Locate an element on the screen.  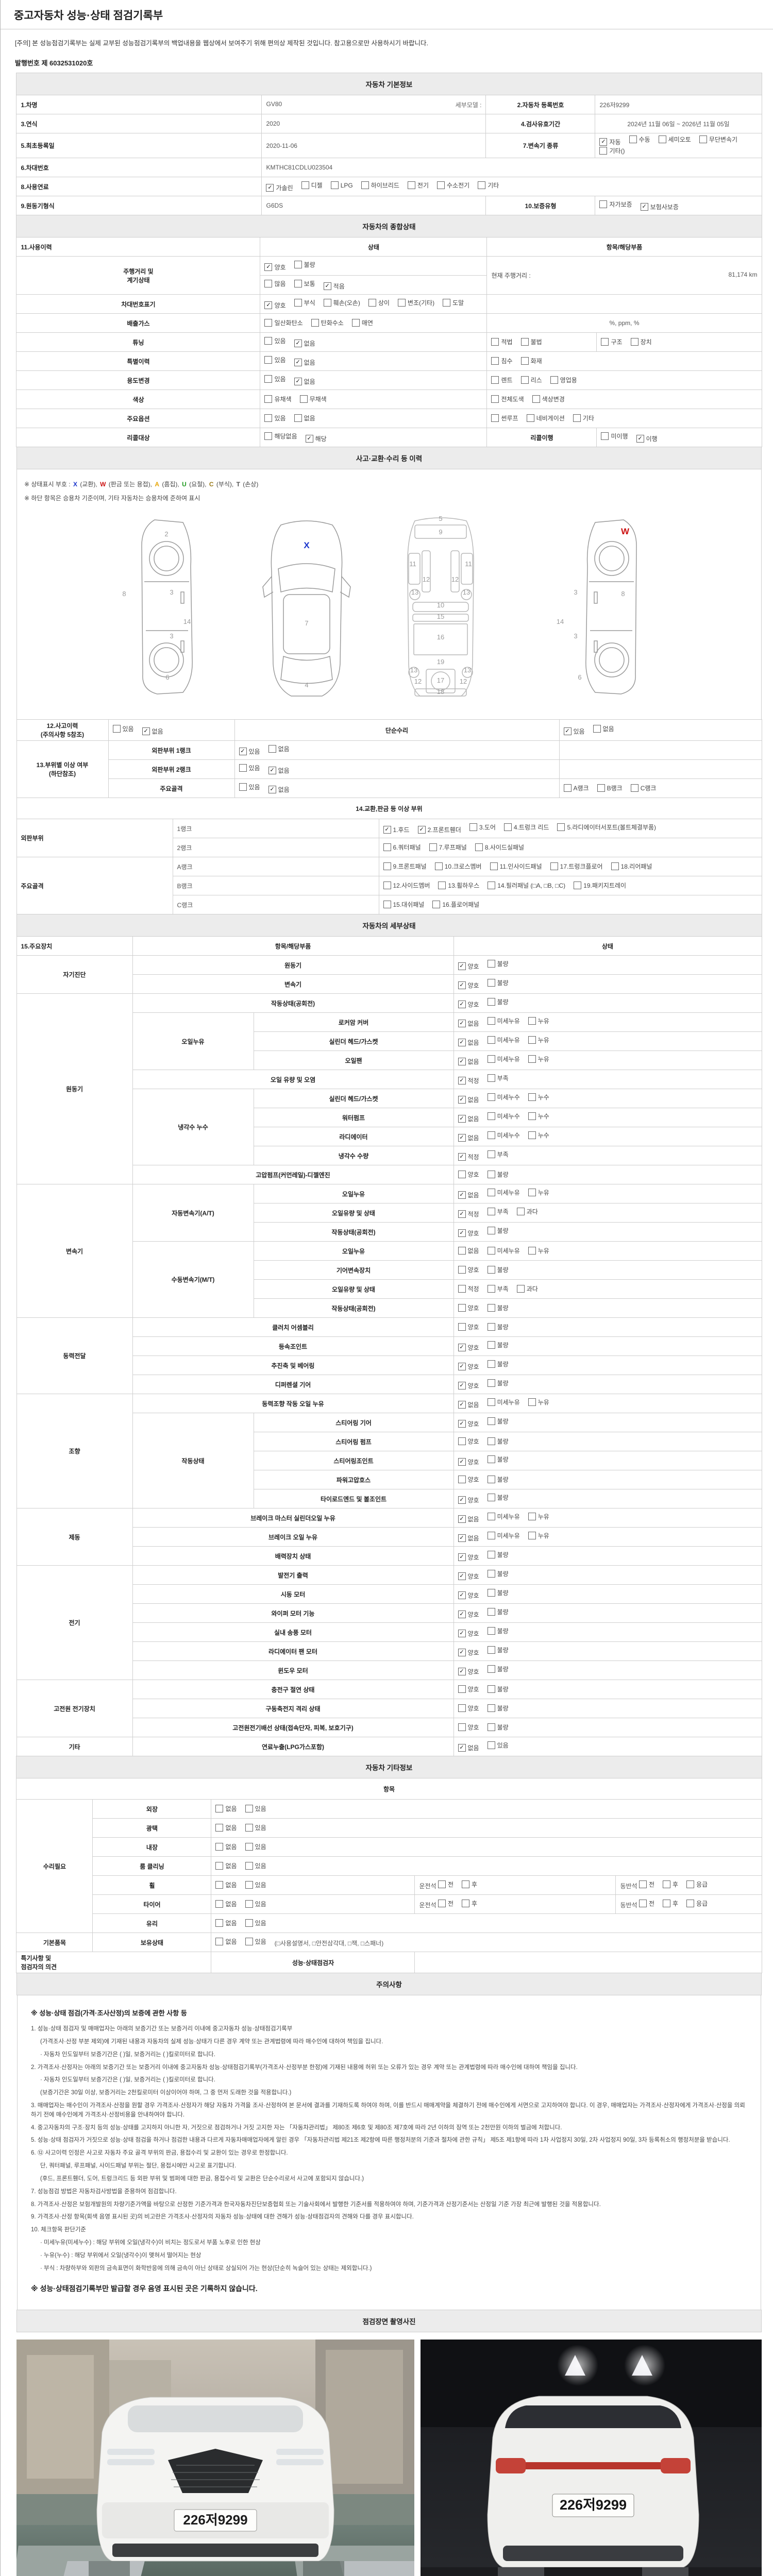
checkbox-option: 일산화탄소 is located at coordinates (283, 322).